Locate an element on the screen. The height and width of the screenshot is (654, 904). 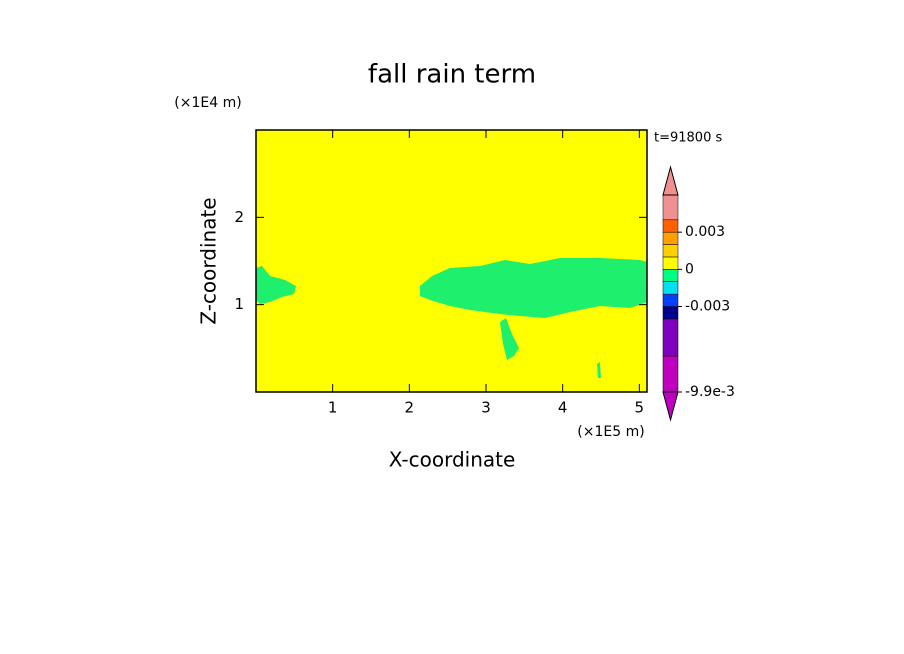
colorbar-extend-top is located at coordinates (670, 180).